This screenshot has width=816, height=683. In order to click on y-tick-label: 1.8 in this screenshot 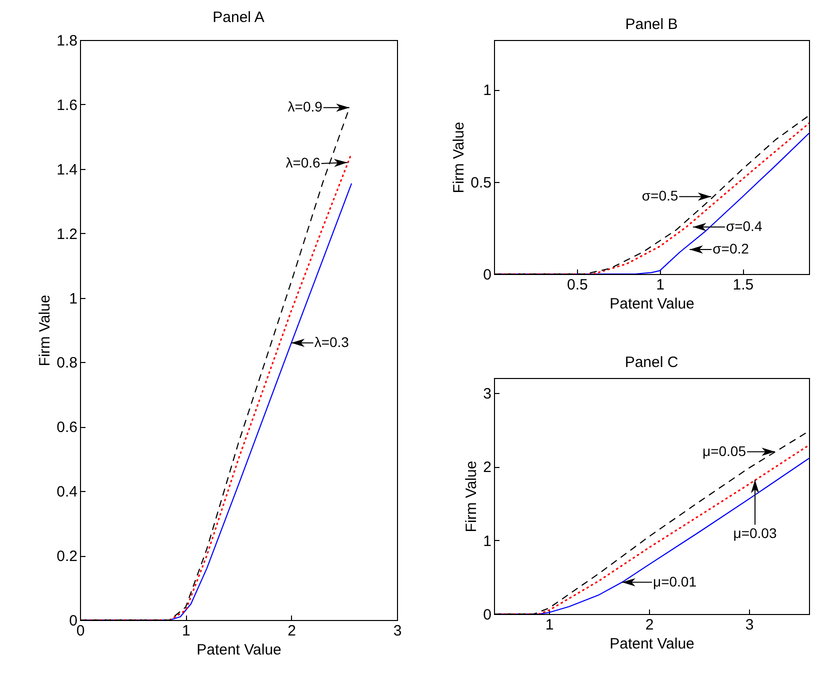, I will do `click(67, 41)`.